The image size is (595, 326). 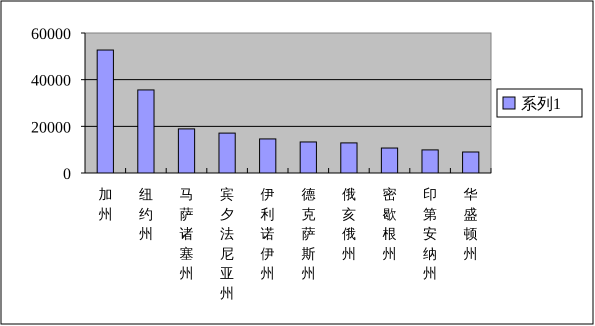 What do you see at coordinates (67, 174) in the screenshot?
I see `y-tick-label: 0` at bounding box center [67, 174].